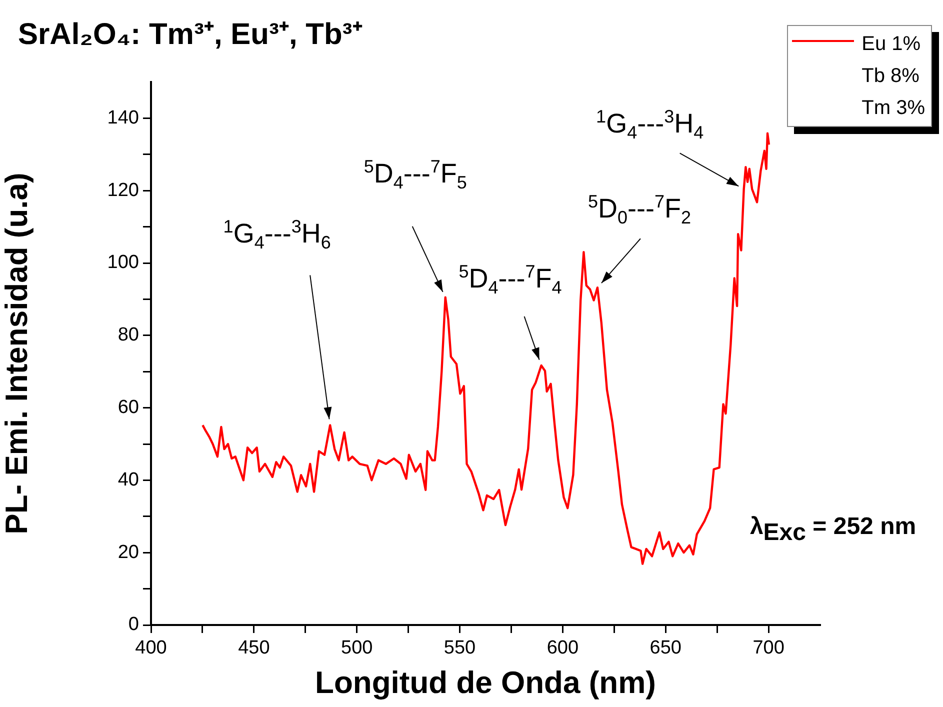 This screenshot has width=943, height=707. I want to click on annotation: $^{5}$D$_{0}$---$^{7}$F$_{2}$, so click(639, 209).